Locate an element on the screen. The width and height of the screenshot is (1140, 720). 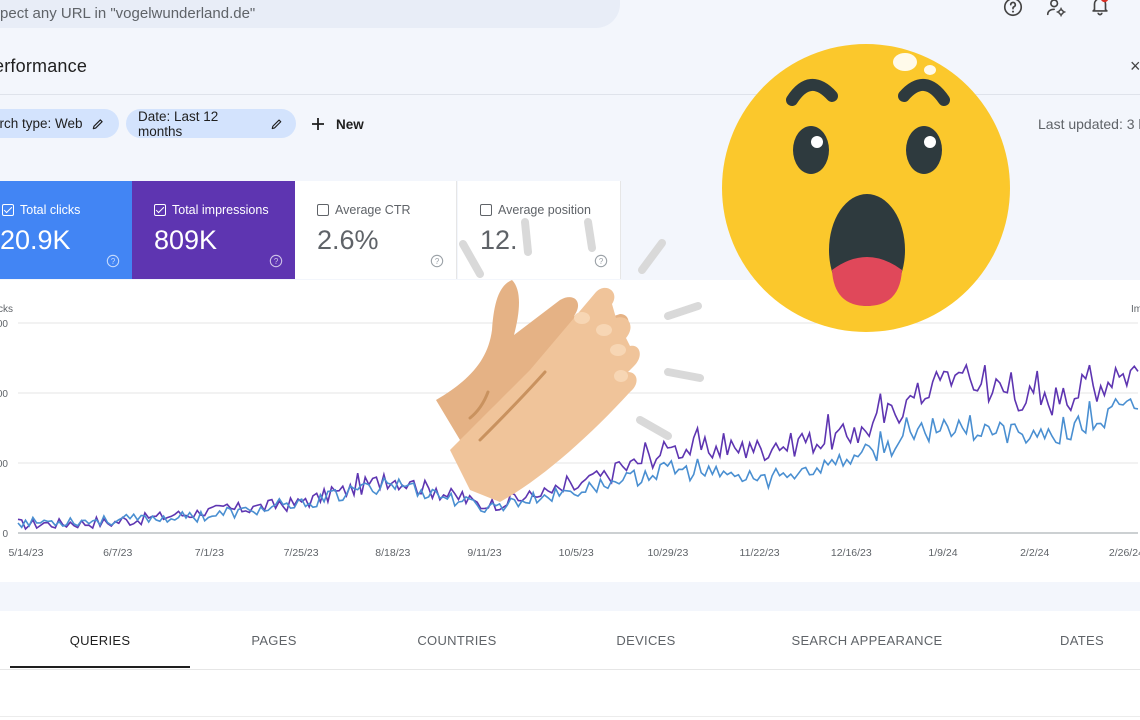
x-tick-label: 10/5/23 is located at coordinates (576, 553).